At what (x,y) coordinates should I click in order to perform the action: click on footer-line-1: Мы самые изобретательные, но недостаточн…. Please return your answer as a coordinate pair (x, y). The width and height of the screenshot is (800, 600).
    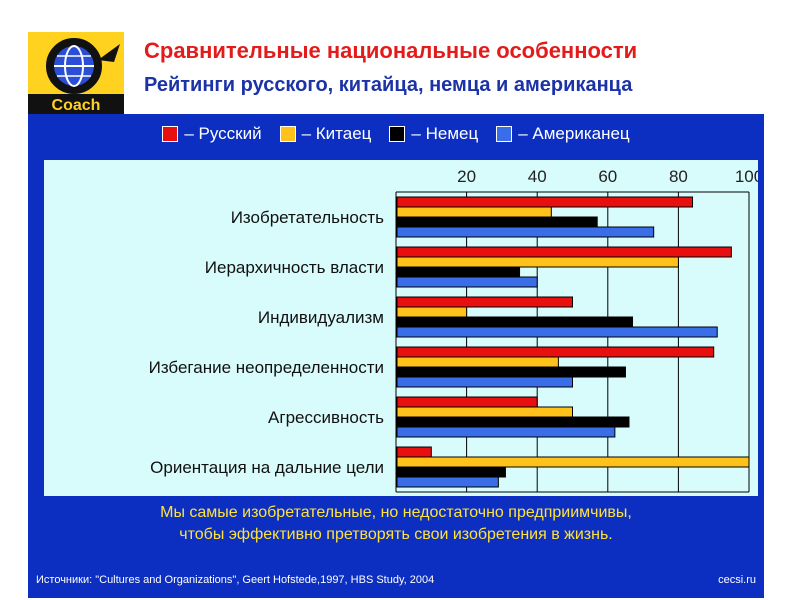
    Looking at the image, I should click on (396, 512).